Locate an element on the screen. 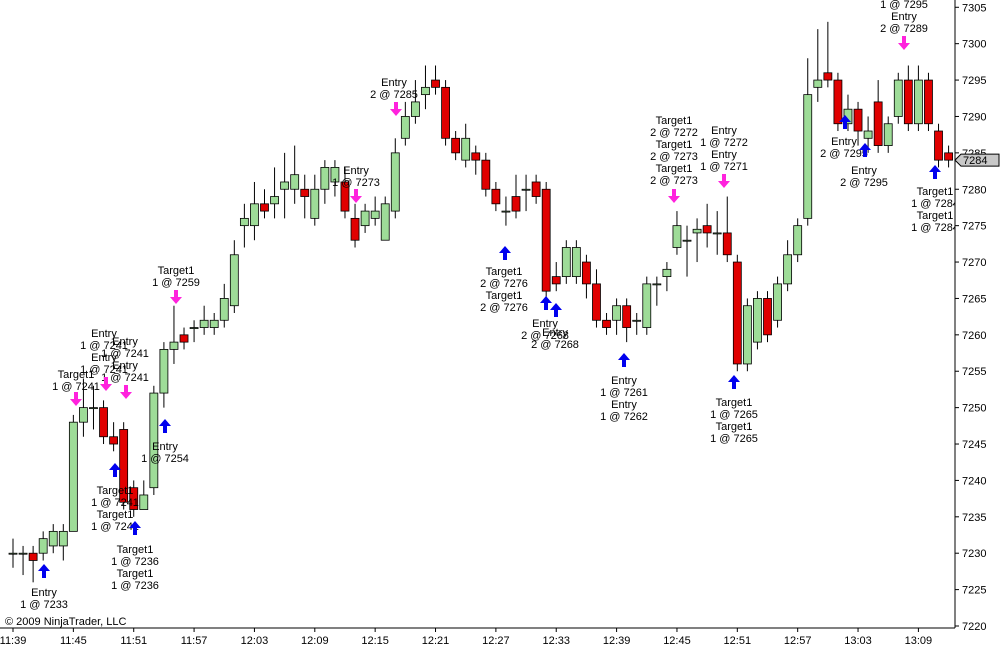 This screenshot has width=1000, height=650. last-price: 7284 is located at coordinates (975, 161).